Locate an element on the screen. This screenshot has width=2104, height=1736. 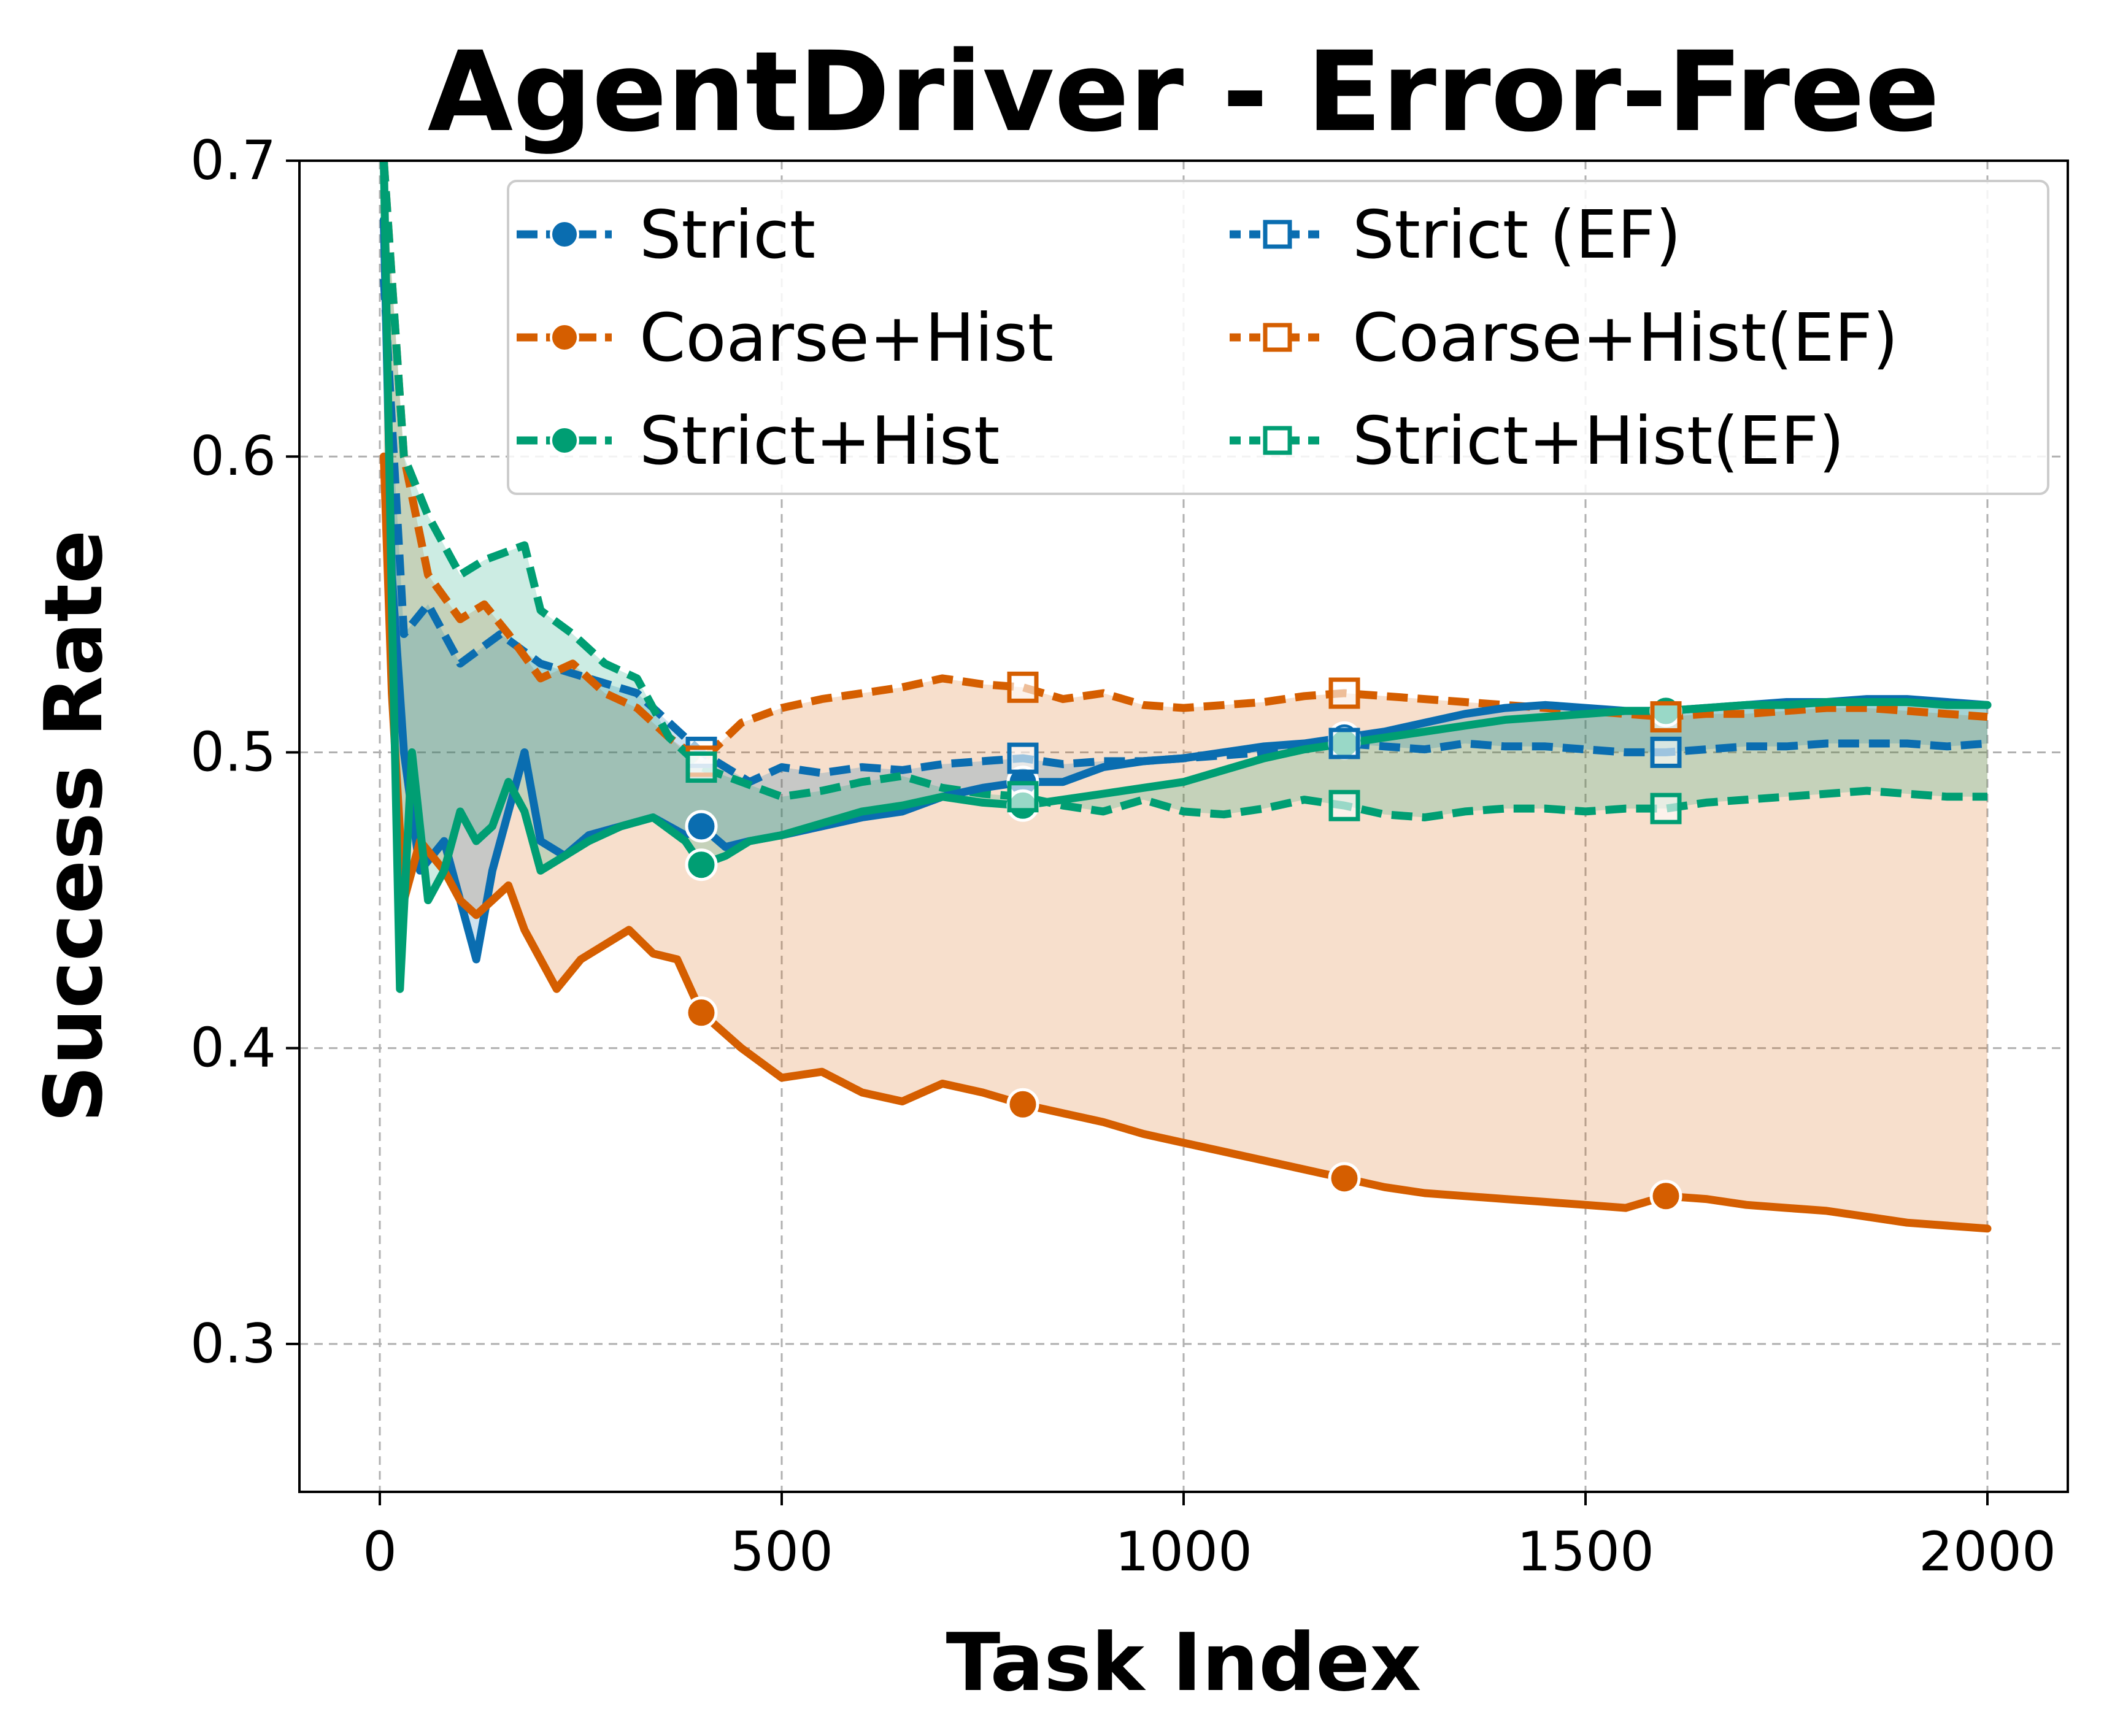
legend-marker-strict-hist-ef is located at coordinates (1278, 440).